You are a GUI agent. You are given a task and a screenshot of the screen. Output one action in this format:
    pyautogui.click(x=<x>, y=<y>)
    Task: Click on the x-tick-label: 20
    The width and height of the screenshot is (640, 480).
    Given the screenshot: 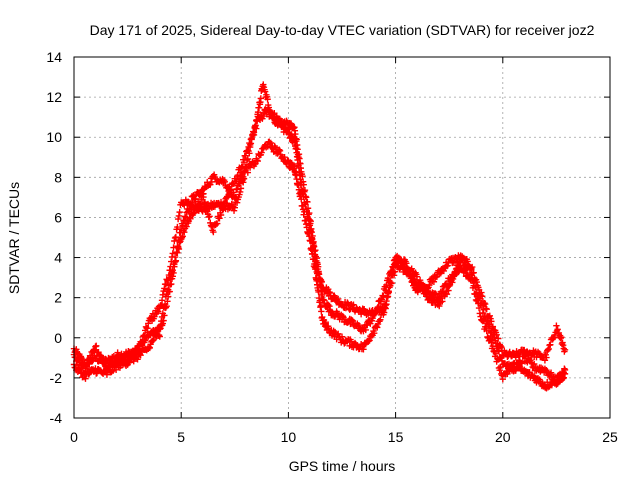 What is the action you would take?
    pyautogui.click(x=503, y=437)
    